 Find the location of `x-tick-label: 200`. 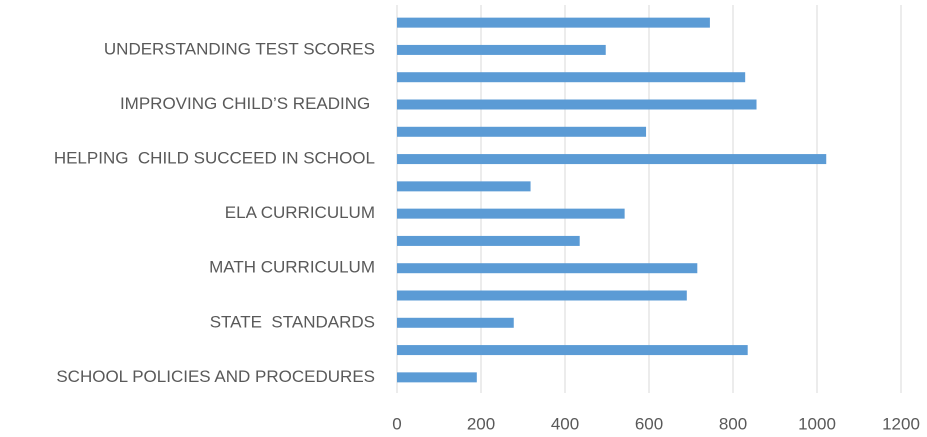

x-tick-label: 200 is located at coordinates (481, 423).